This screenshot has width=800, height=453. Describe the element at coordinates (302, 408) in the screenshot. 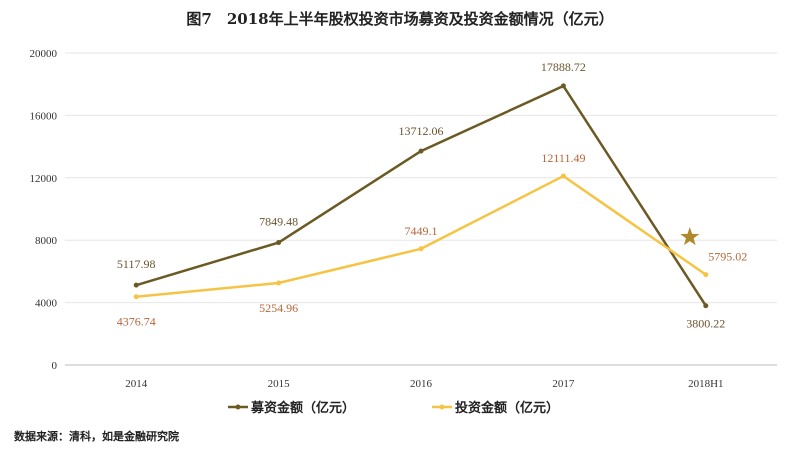

I see `legend-label: 募资金额（亿元）` at that location.